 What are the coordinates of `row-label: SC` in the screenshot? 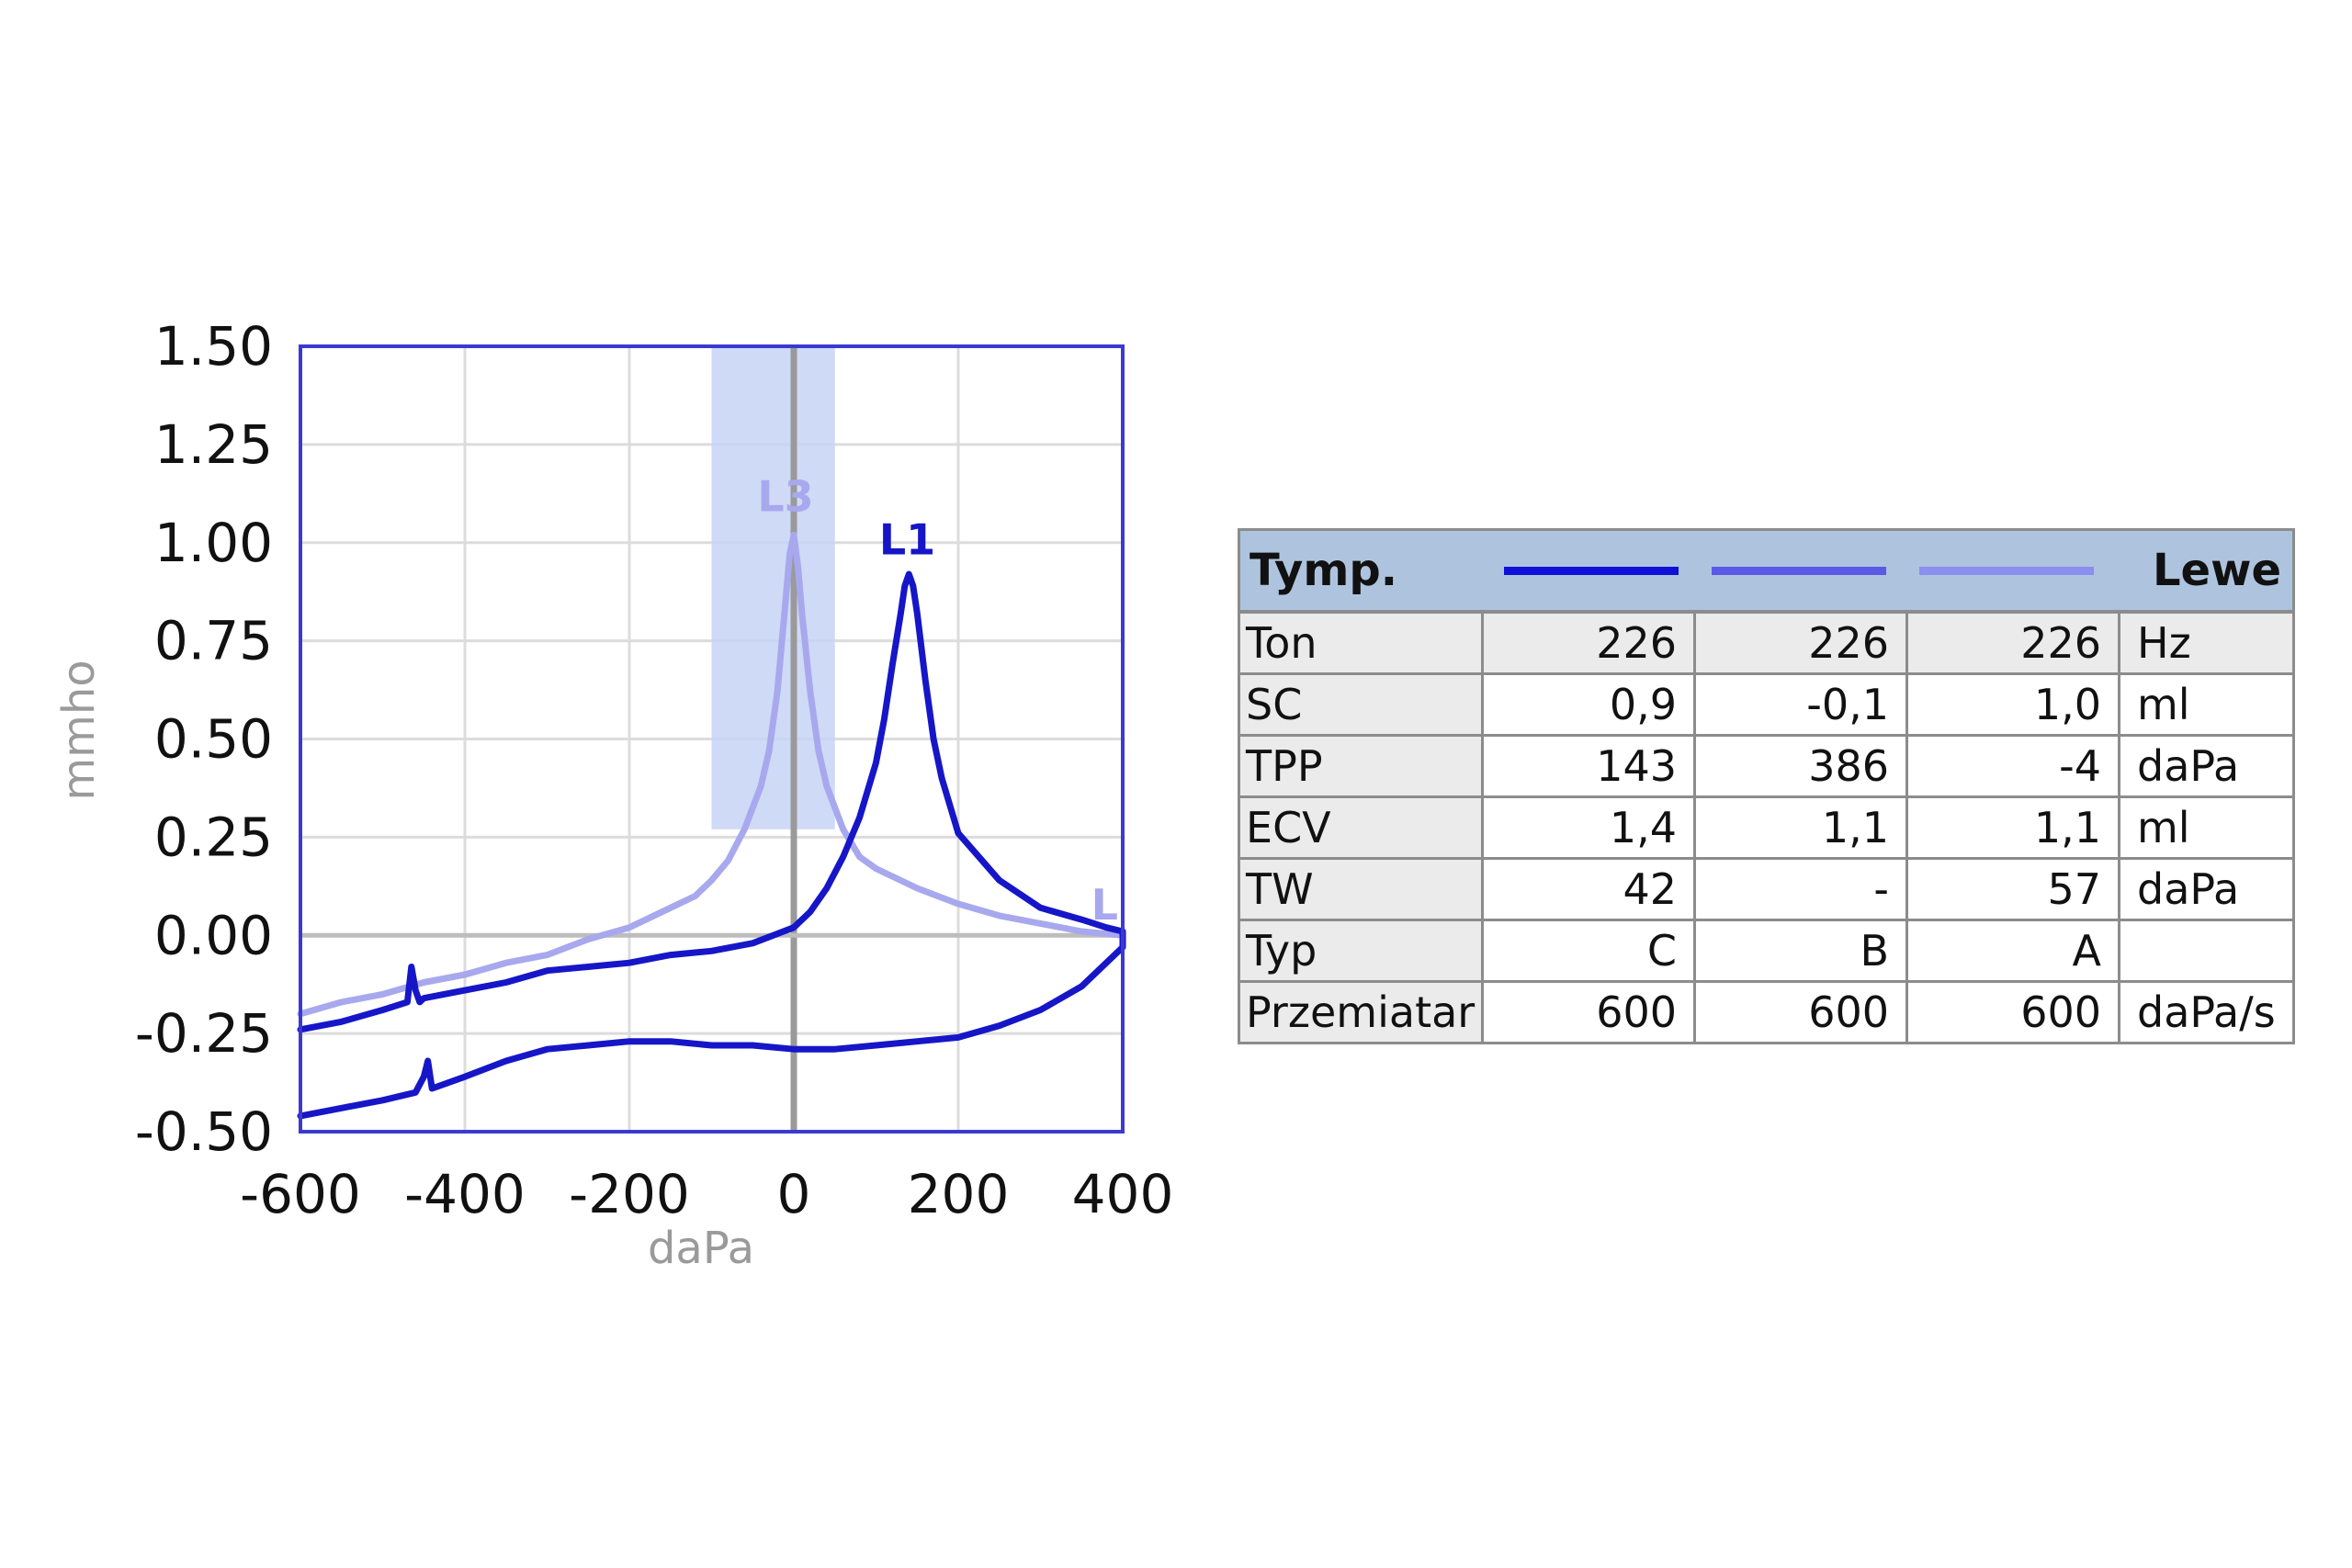 It's located at (1361, 704).